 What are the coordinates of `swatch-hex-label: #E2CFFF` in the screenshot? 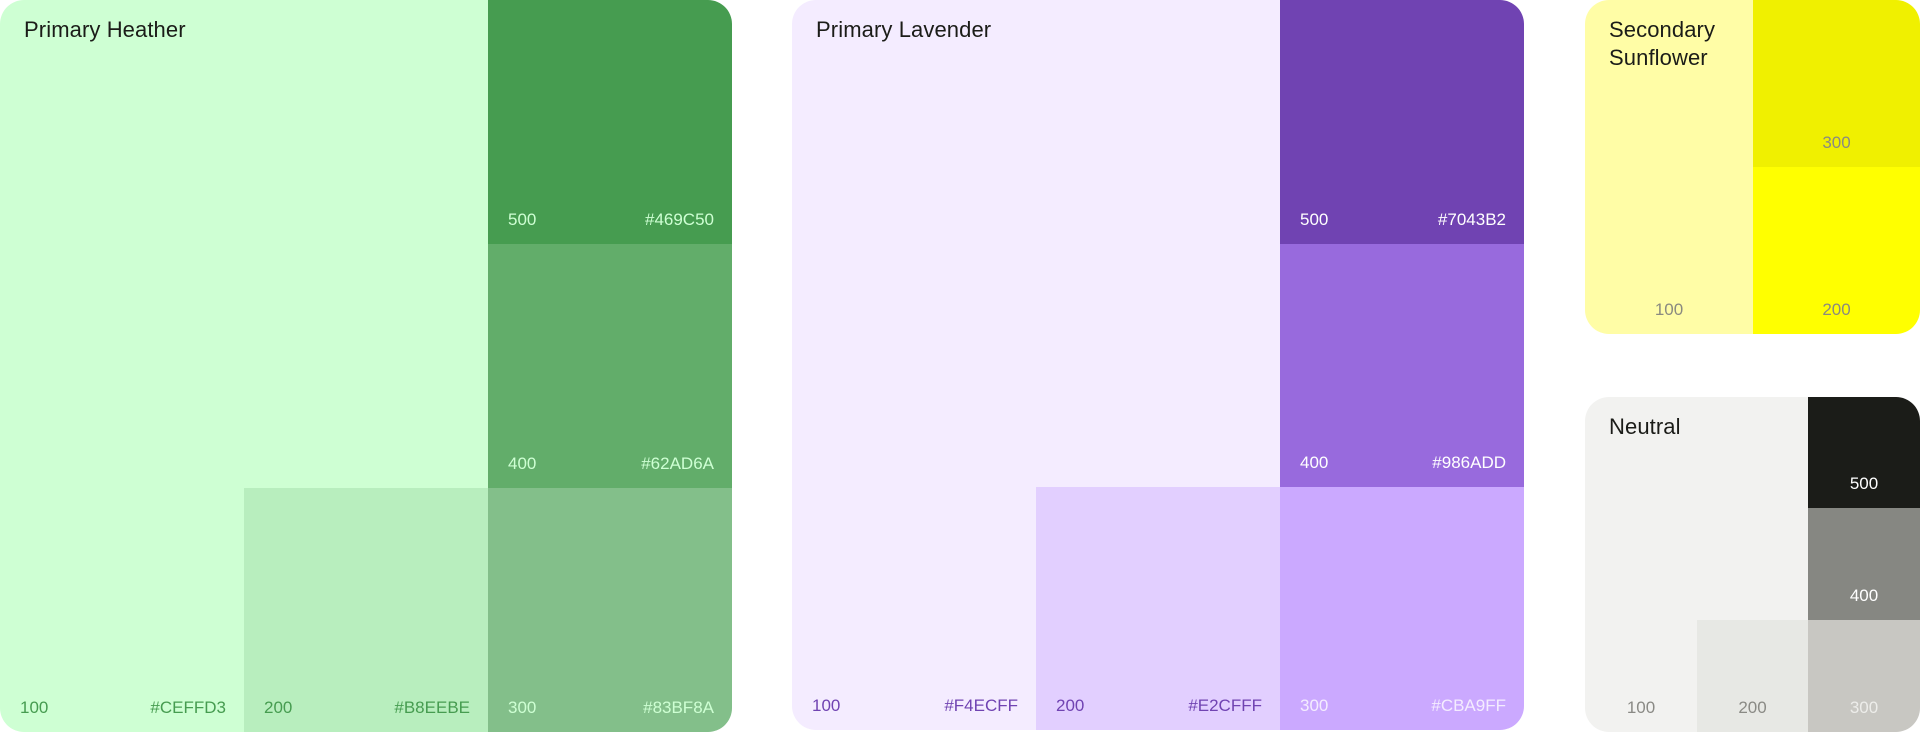 It's located at (1225, 705).